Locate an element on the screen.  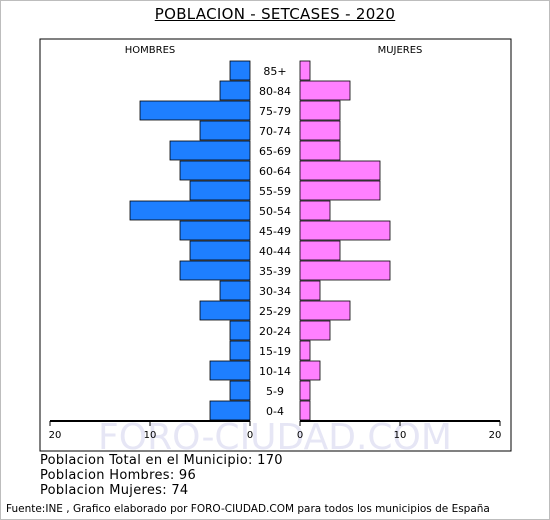
bars-mujeres is located at coordinates (345, 240).